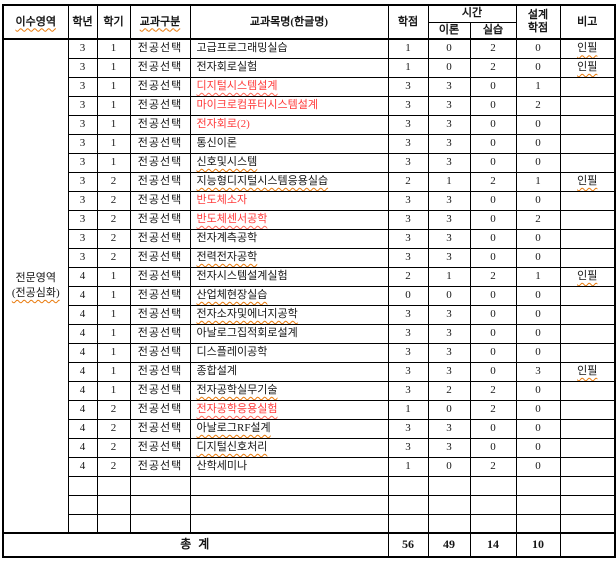  Describe the element at coordinates (289, 124) in the screenshot. I see `cell-course: 전자회로(2)` at that location.